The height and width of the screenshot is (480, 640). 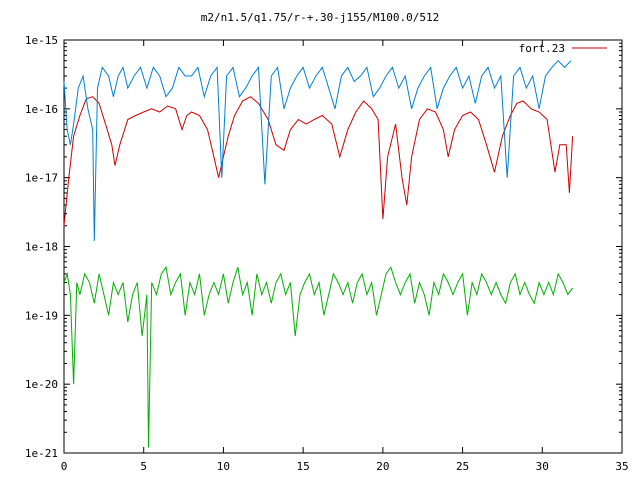 What do you see at coordinates (462, 466) in the screenshot?
I see `x-tick-label: 25` at bounding box center [462, 466].